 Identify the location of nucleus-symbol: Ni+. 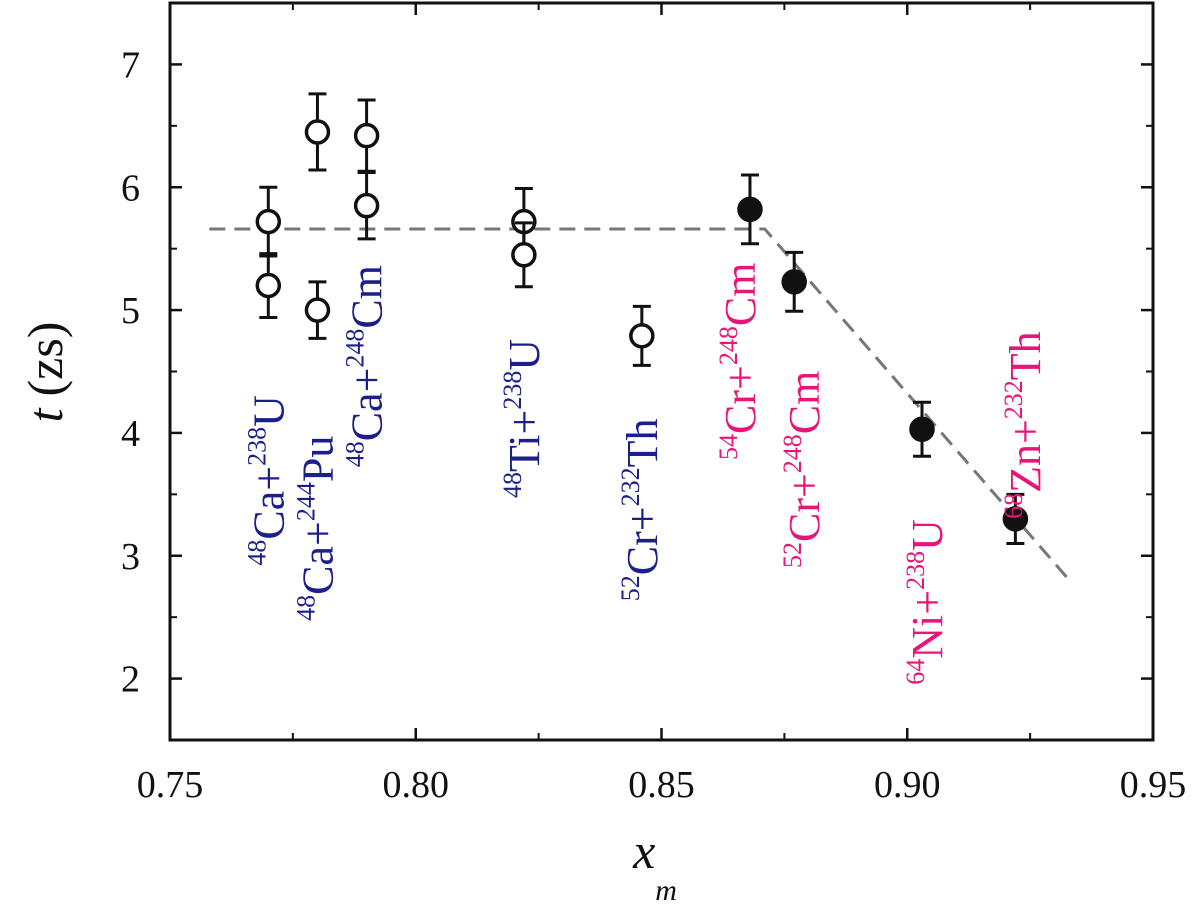
(927, 624).